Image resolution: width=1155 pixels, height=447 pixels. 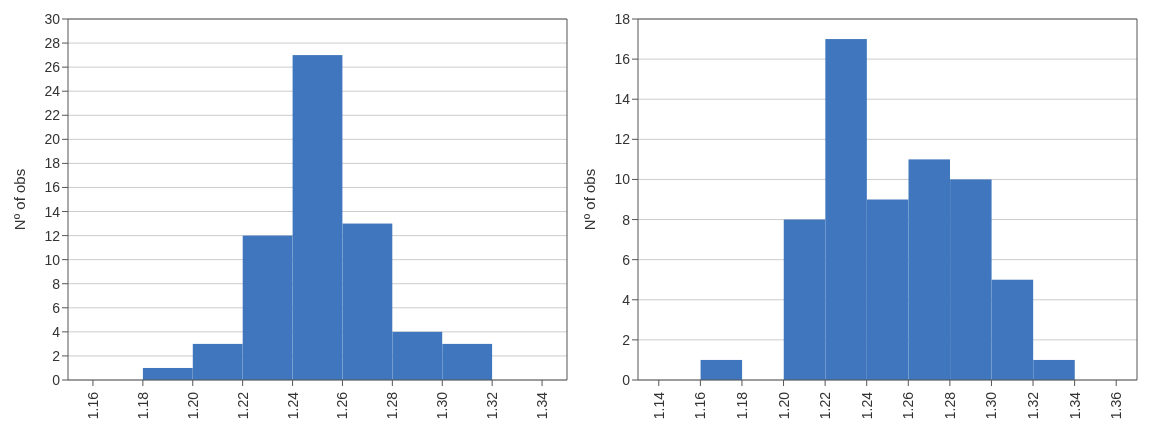 I want to click on y-tick-label: 30, so click(x=52, y=18).